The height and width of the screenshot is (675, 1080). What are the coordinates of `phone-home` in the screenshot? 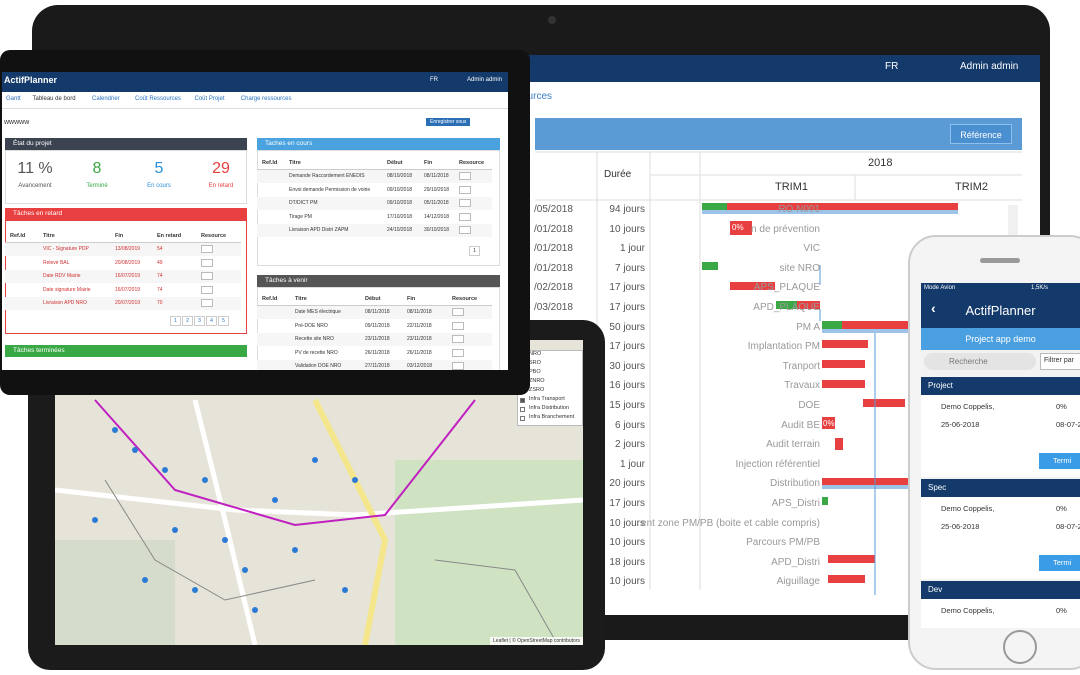 It's located at (1020, 647).